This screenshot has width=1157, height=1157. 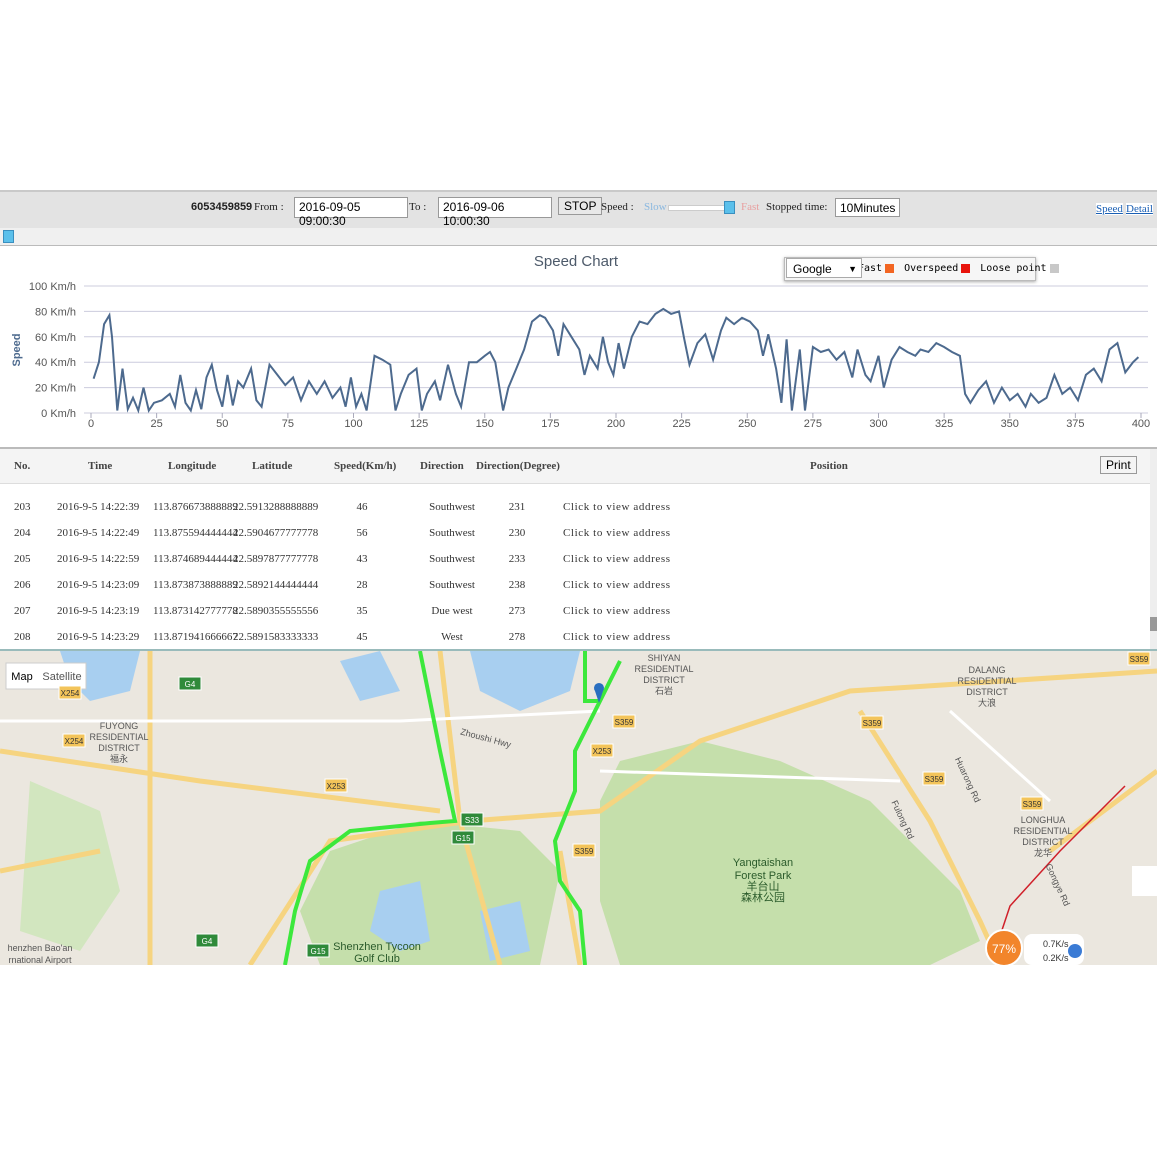 What do you see at coordinates (21, 677) in the screenshot?
I see `map-tab: Map` at bounding box center [21, 677].